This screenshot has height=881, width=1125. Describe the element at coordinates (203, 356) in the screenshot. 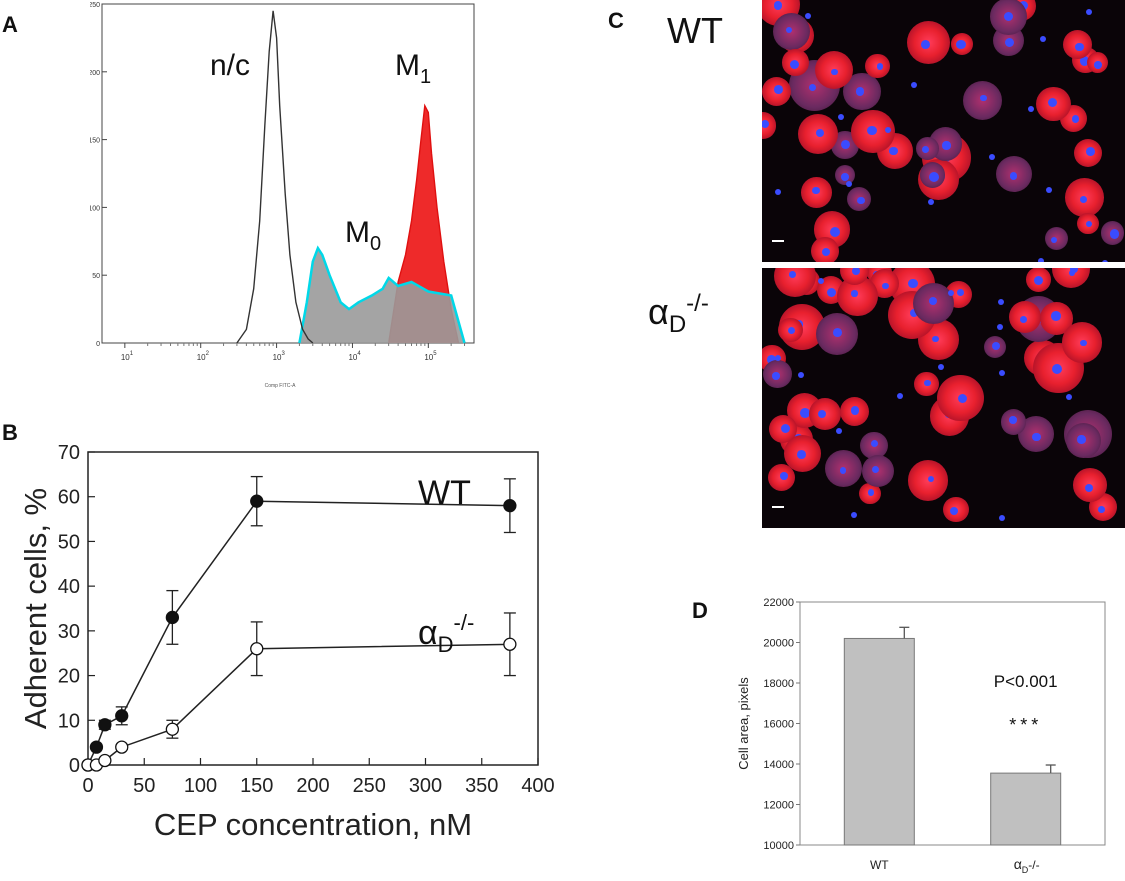

I see `x-tick-label-a: 10²` at that location.